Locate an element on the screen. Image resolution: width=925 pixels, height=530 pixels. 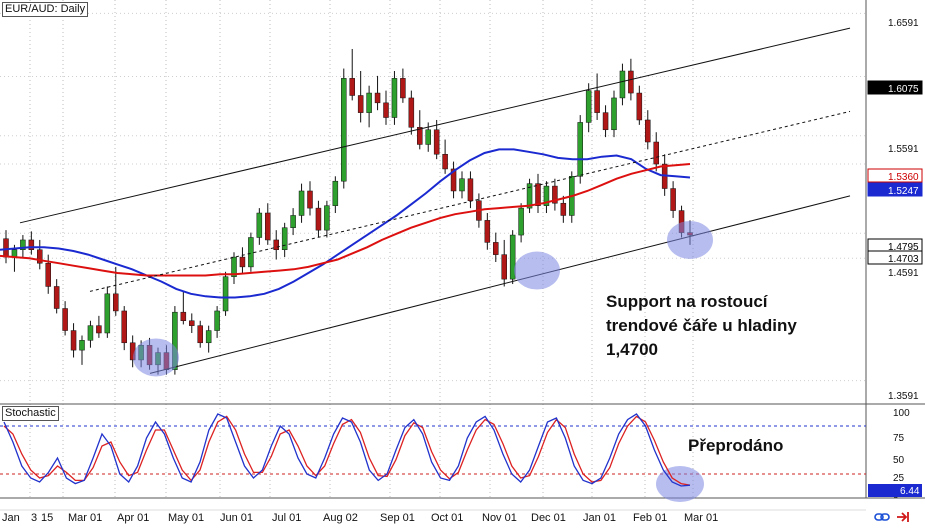
price-tick-label-0: 1.6591 is located at coordinates (903, 23).